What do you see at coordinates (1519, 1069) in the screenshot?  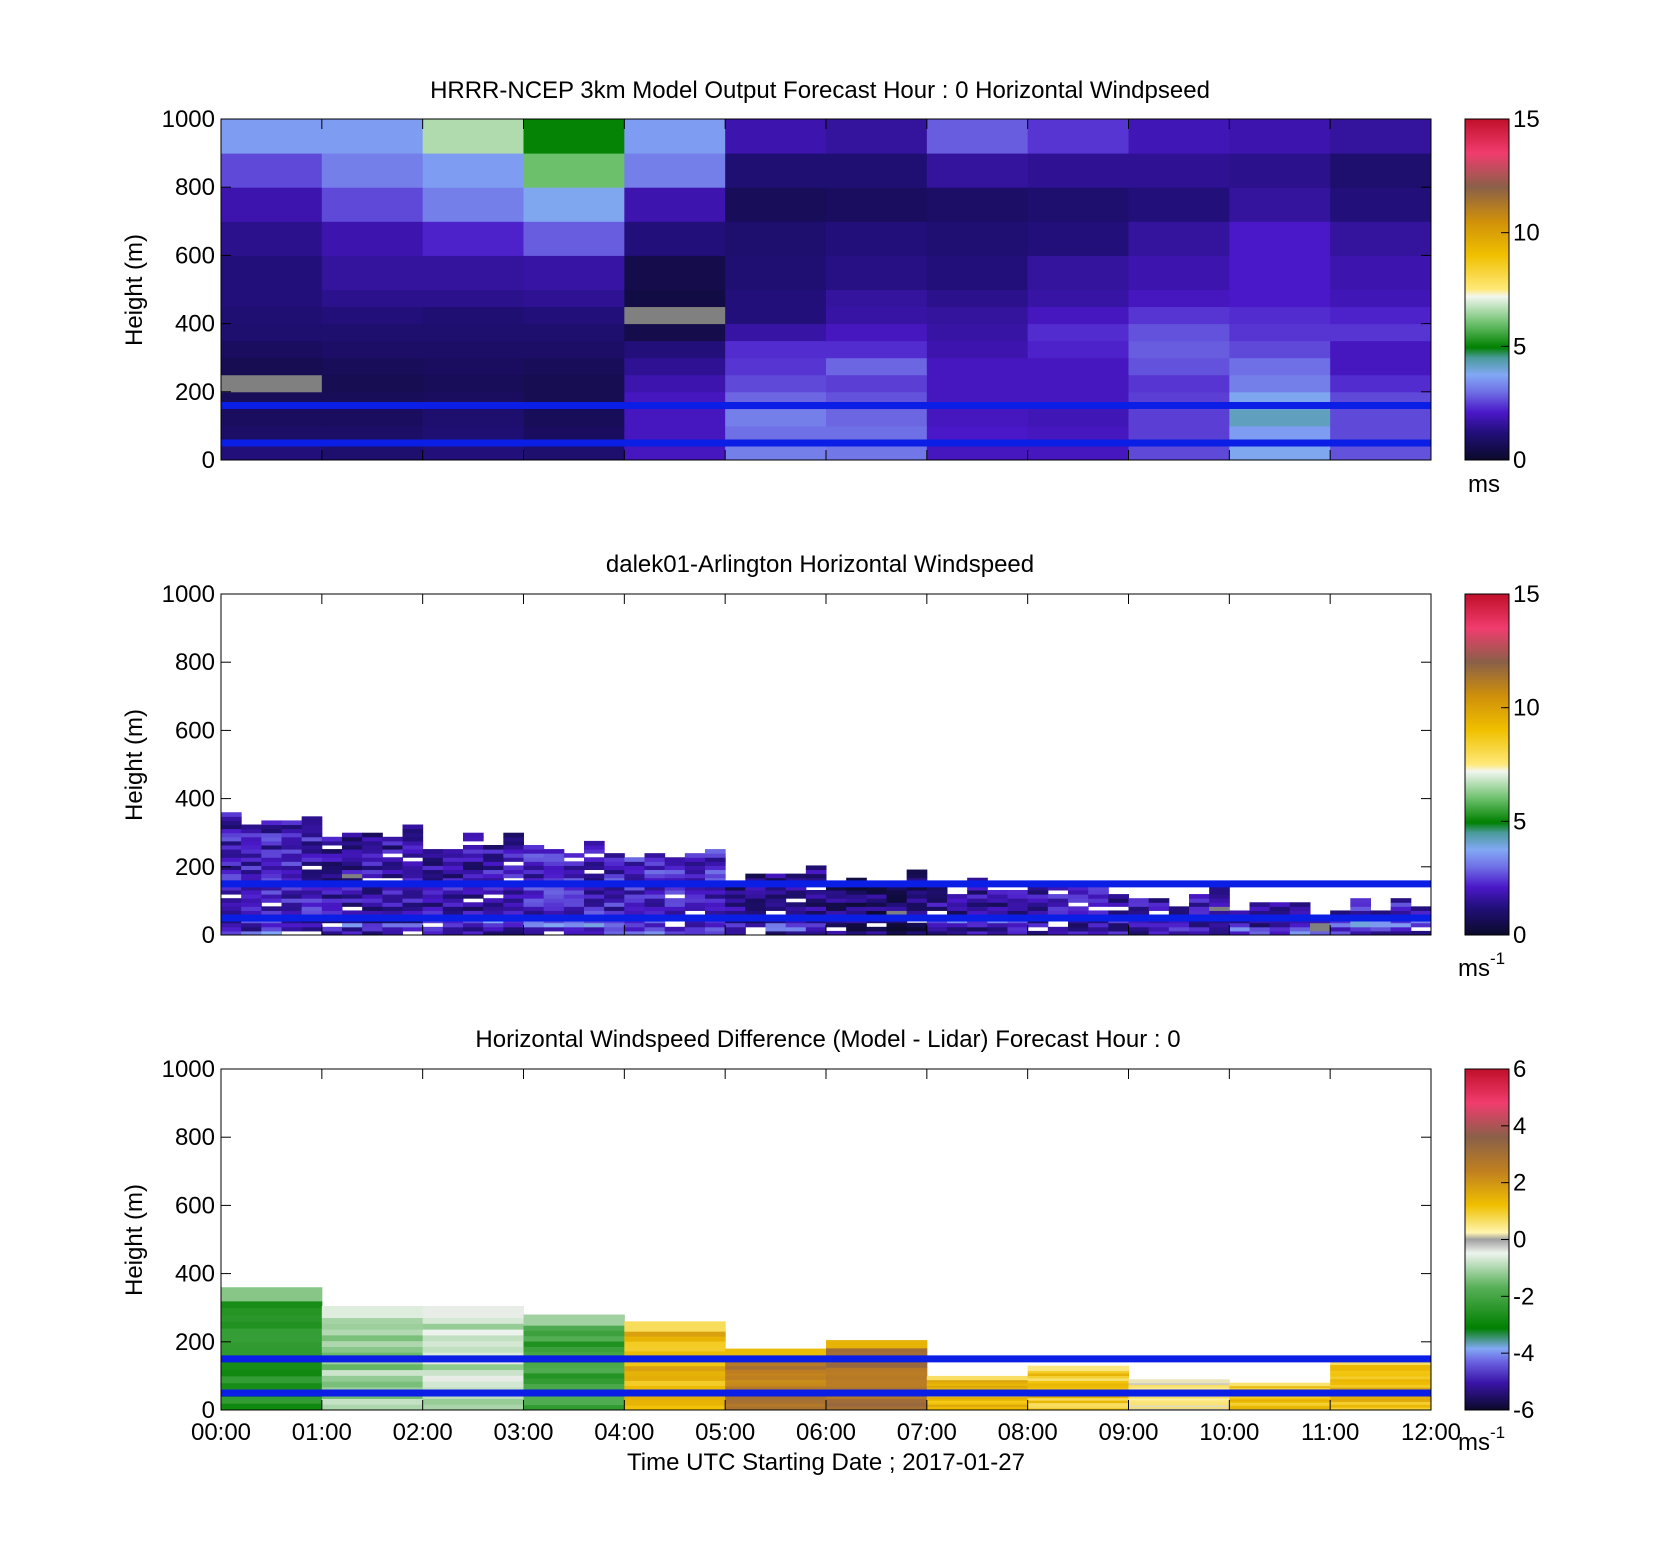 I see `colorbar-tick-label: 6` at bounding box center [1519, 1069].